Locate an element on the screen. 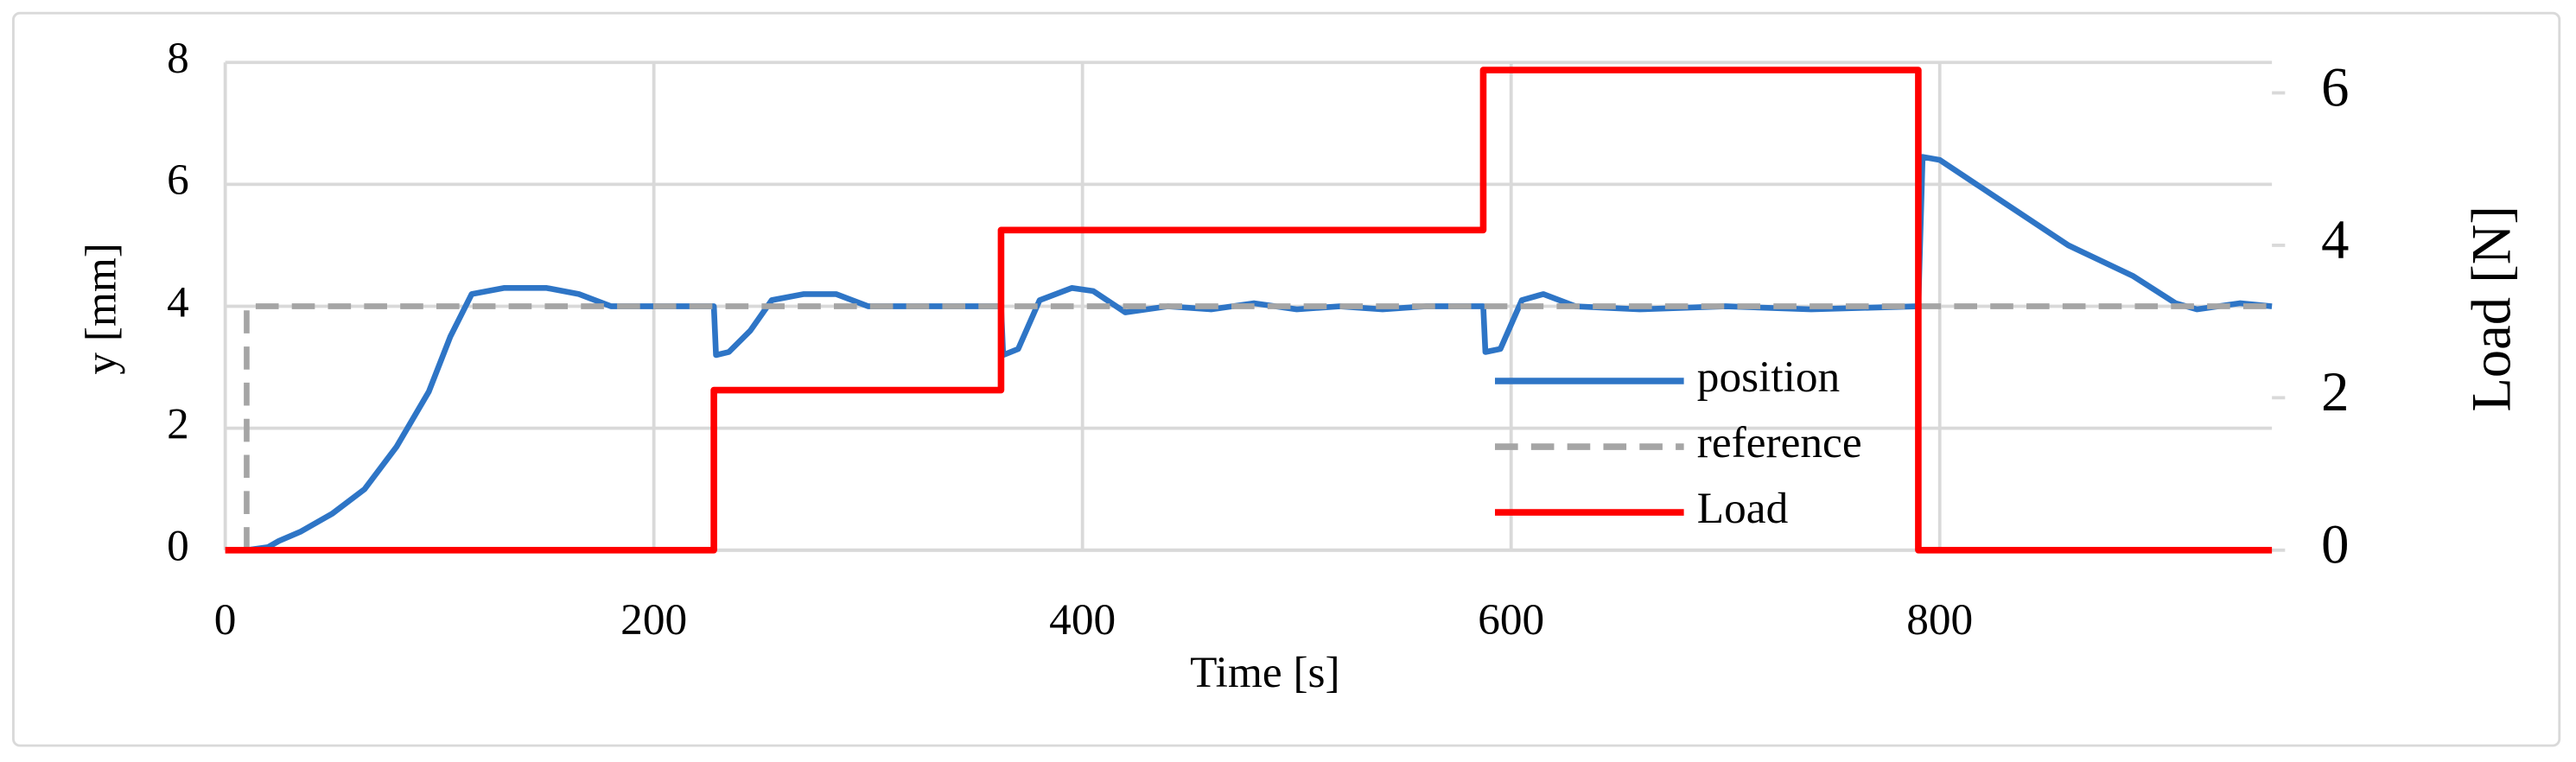 This screenshot has width=2576, height=762. y2-tick-label: 4 is located at coordinates (2335, 239).